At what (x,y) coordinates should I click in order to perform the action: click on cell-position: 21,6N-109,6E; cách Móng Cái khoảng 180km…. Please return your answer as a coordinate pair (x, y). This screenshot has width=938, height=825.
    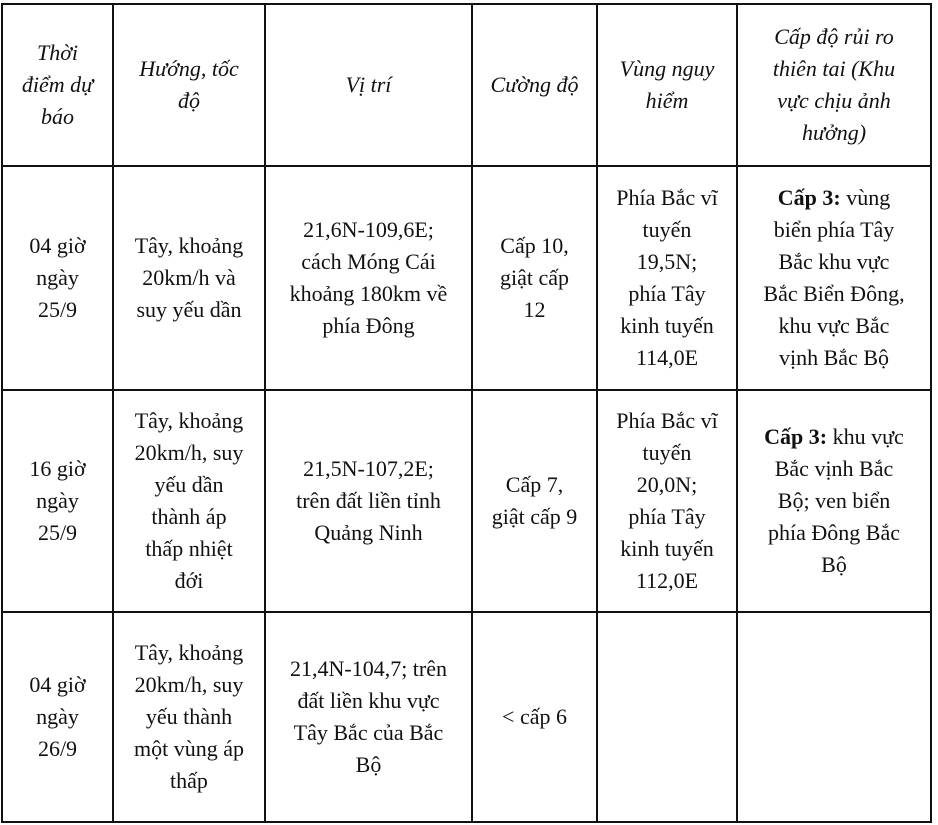
    Looking at the image, I should click on (368, 278).